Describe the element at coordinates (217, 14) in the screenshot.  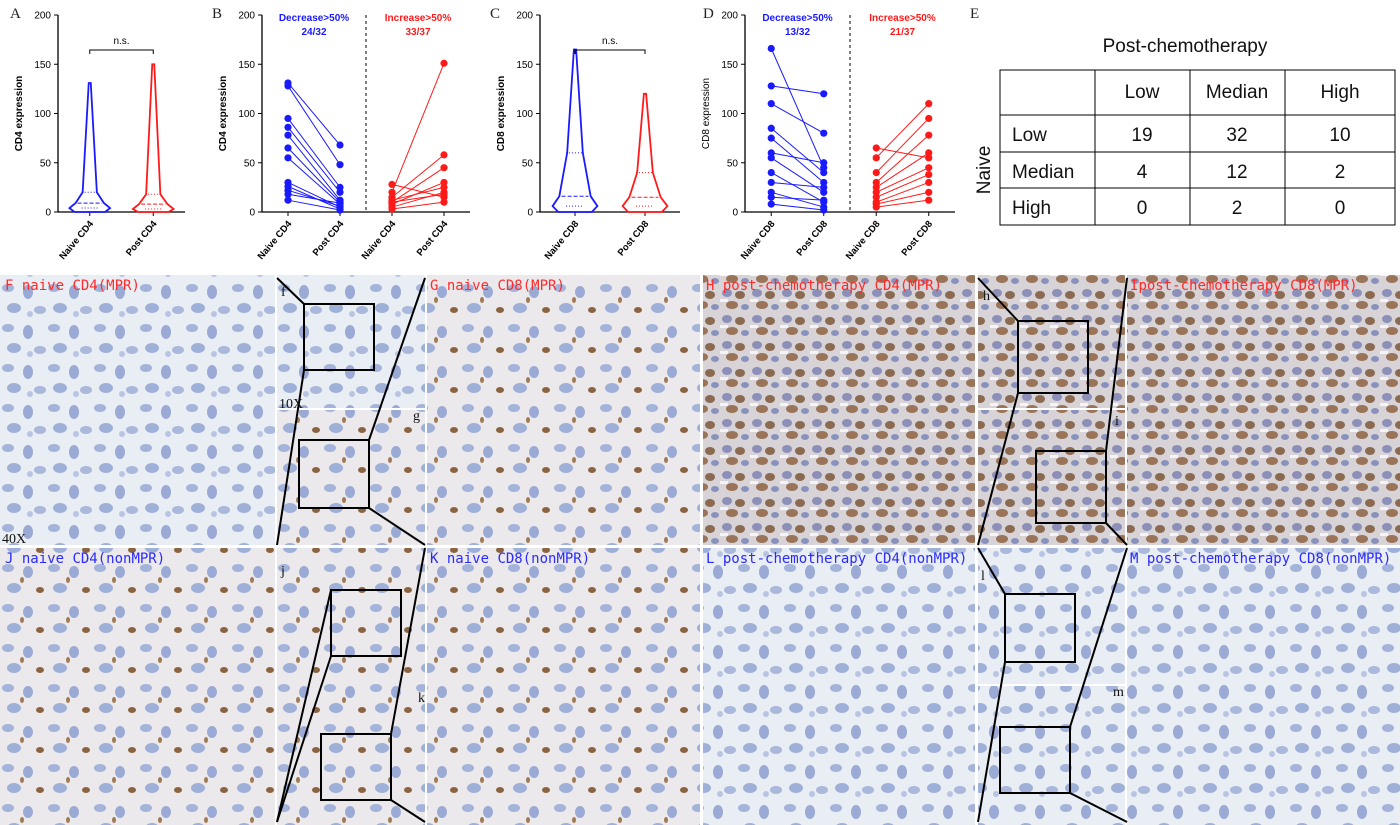
I see `panel-label: B` at that location.